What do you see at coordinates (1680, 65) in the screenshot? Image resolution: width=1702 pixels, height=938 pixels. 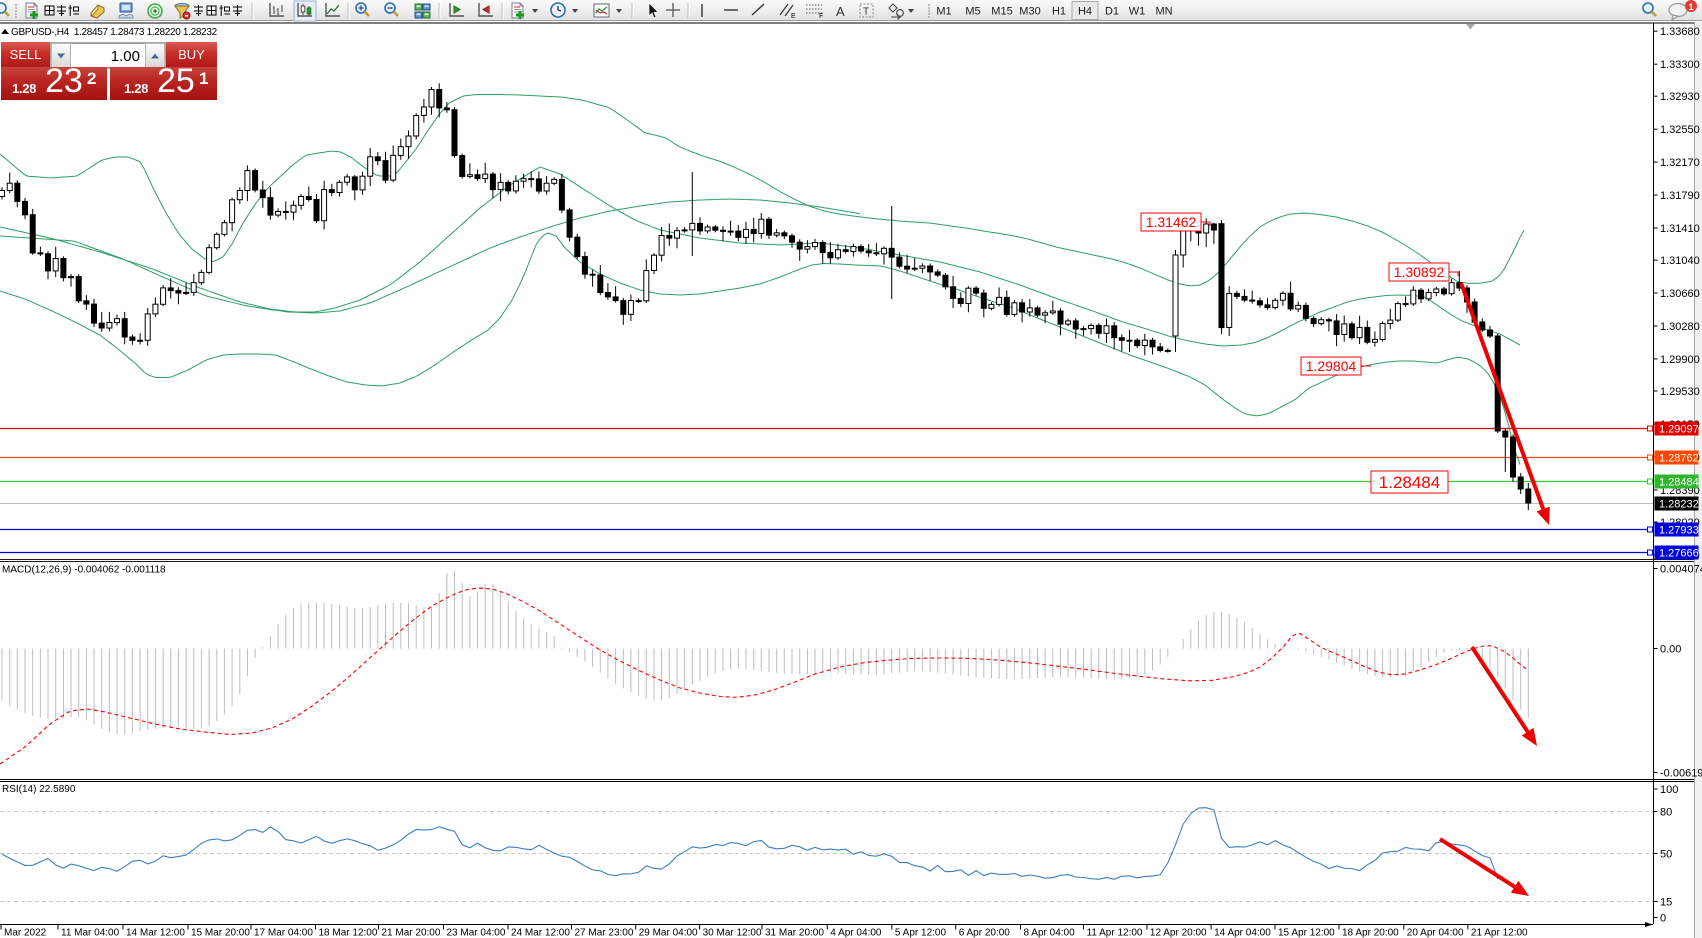 I see `svg-text: 1.33300` at bounding box center [1680, 65].